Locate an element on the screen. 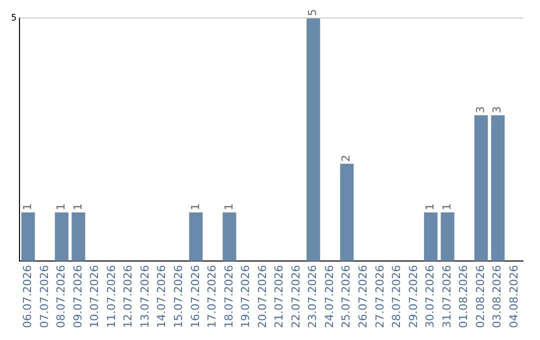 This screenshot has height=340, width=540. x-tick-label: 07.07.2026 is located at coordinates (44, 296).